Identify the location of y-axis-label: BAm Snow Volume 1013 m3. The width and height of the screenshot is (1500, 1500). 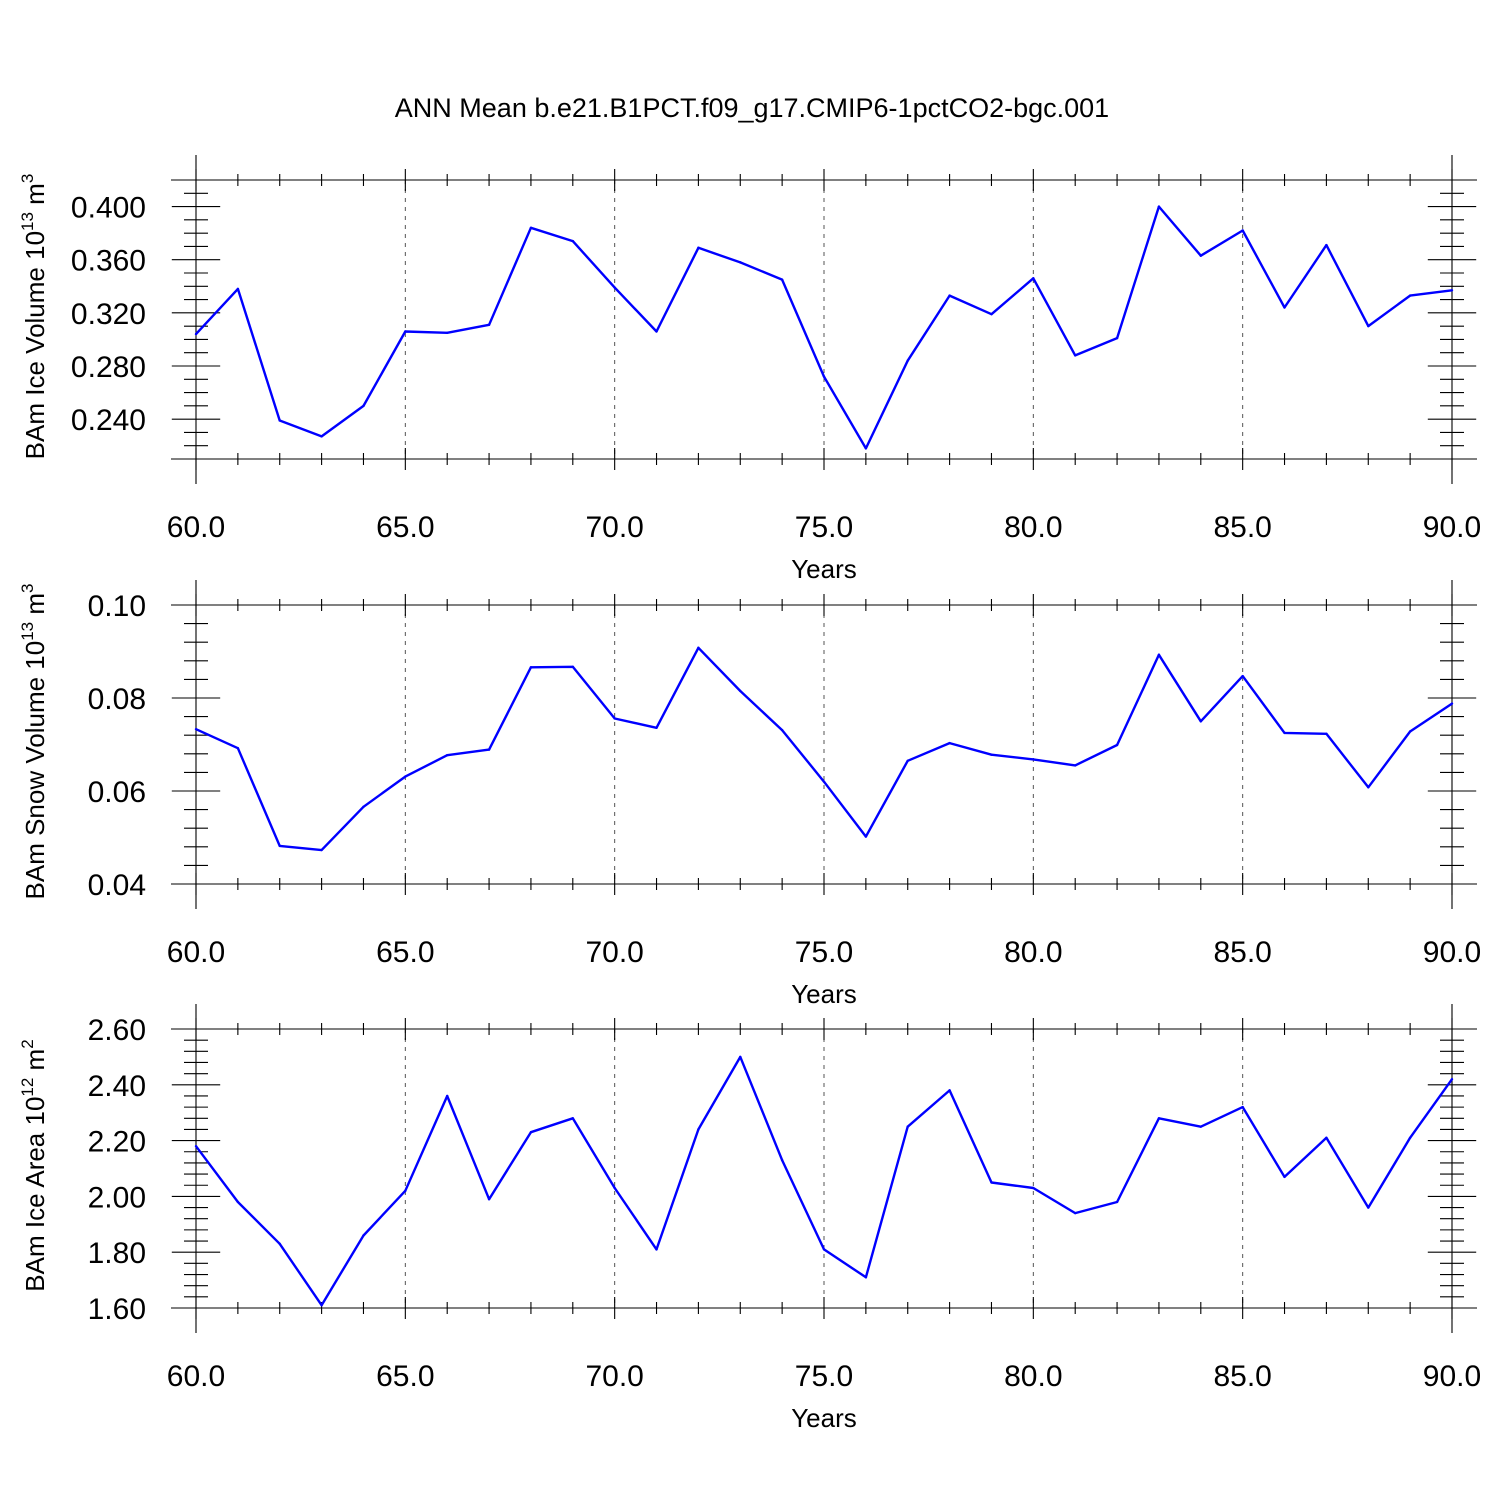
(34, 742).